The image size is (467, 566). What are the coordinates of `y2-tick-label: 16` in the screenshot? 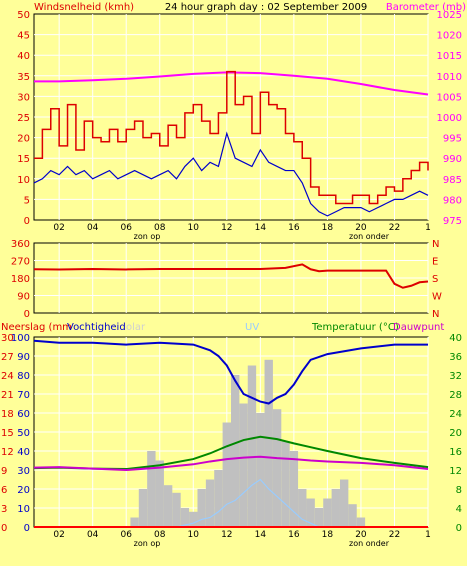 It's located at (455, 452).